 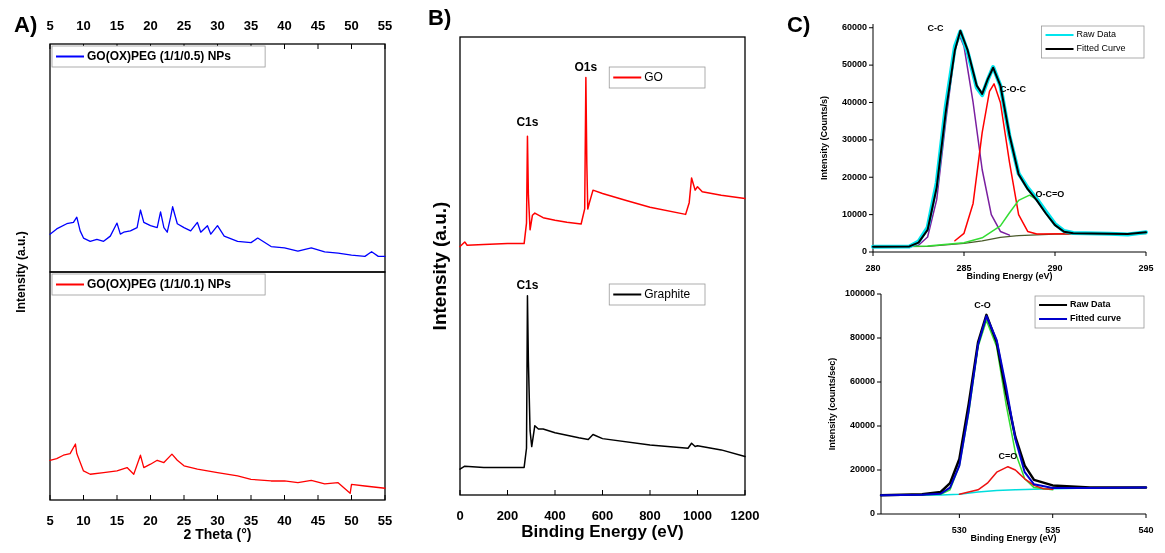 I want to click on legend-label: GO(OX)PEG (1/1/0.1) NPs, so click(x=159, y=283).